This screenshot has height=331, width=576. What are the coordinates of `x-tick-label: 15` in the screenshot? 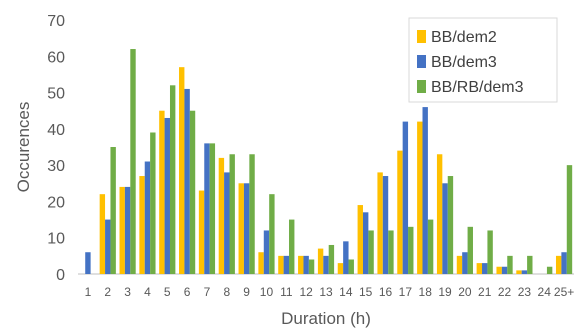 It's located at (366, 292).